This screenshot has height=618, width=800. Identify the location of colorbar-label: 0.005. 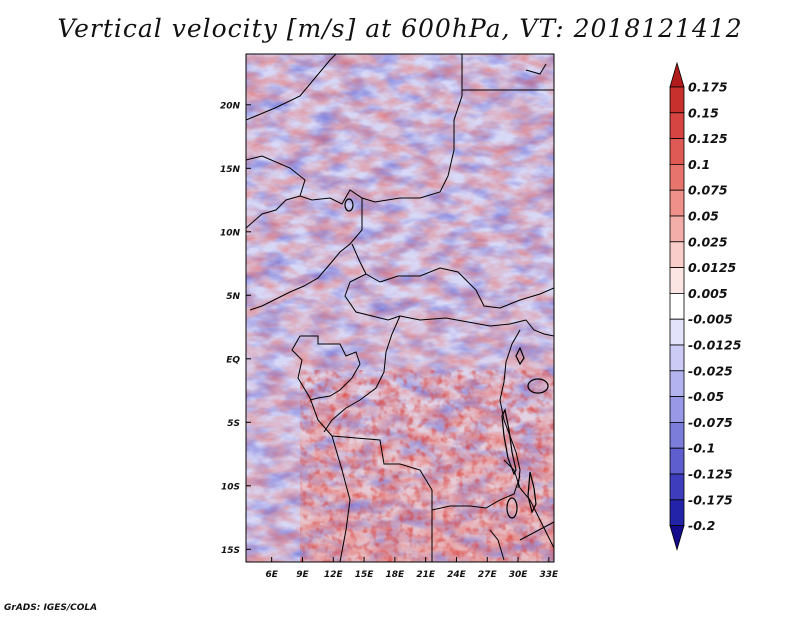
(708, 293).